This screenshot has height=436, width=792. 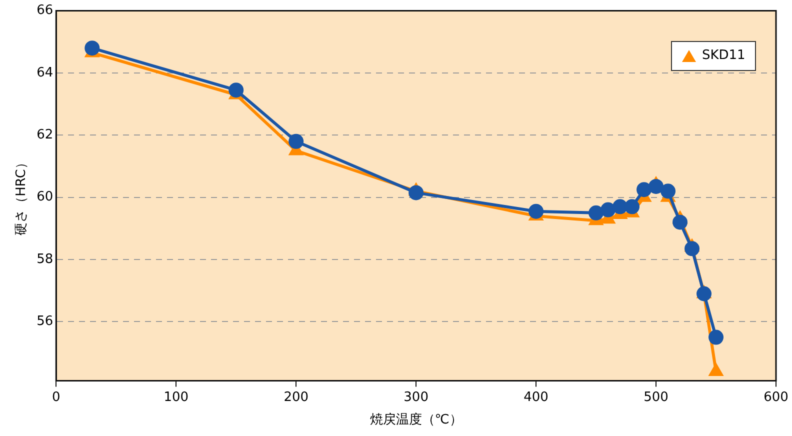 What do you see at coordinates (656, 397) in the screenshot?
I see `x-tick-label: 500` at bounding box center [656, 397].